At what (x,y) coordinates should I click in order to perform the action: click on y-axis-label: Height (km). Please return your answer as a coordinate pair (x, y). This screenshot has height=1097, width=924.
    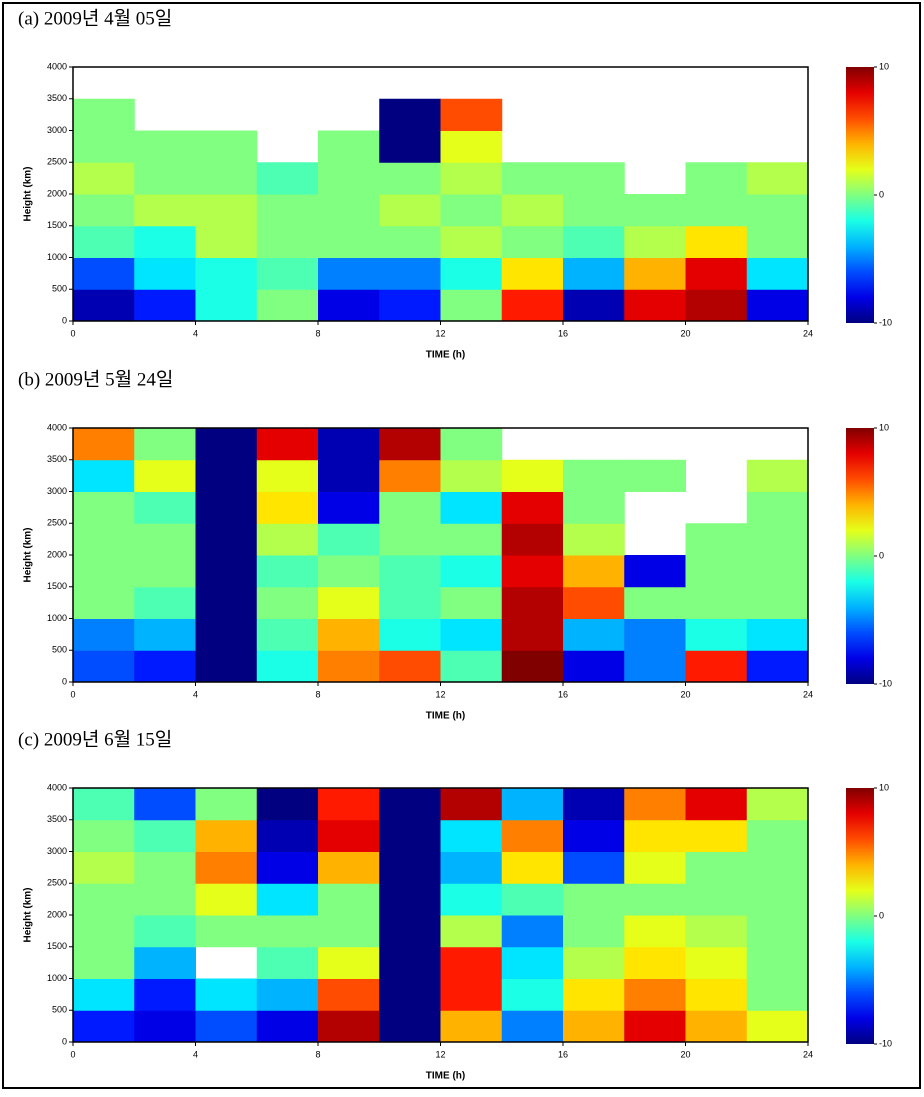
    Looking at the image, I should click on (28, 555).